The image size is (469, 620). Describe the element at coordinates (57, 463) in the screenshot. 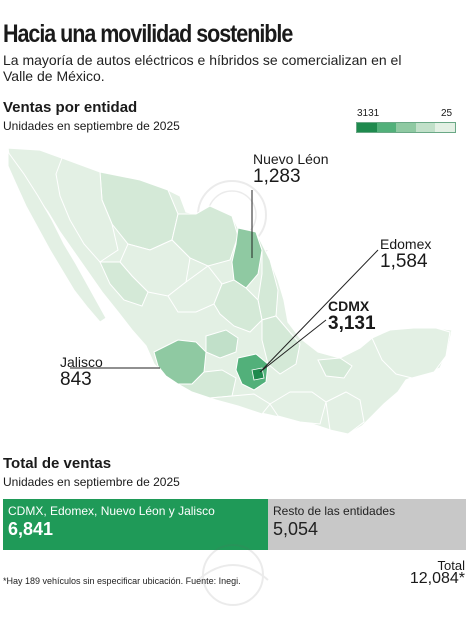

I see `totals-section-title: Total de ventas` at that location.